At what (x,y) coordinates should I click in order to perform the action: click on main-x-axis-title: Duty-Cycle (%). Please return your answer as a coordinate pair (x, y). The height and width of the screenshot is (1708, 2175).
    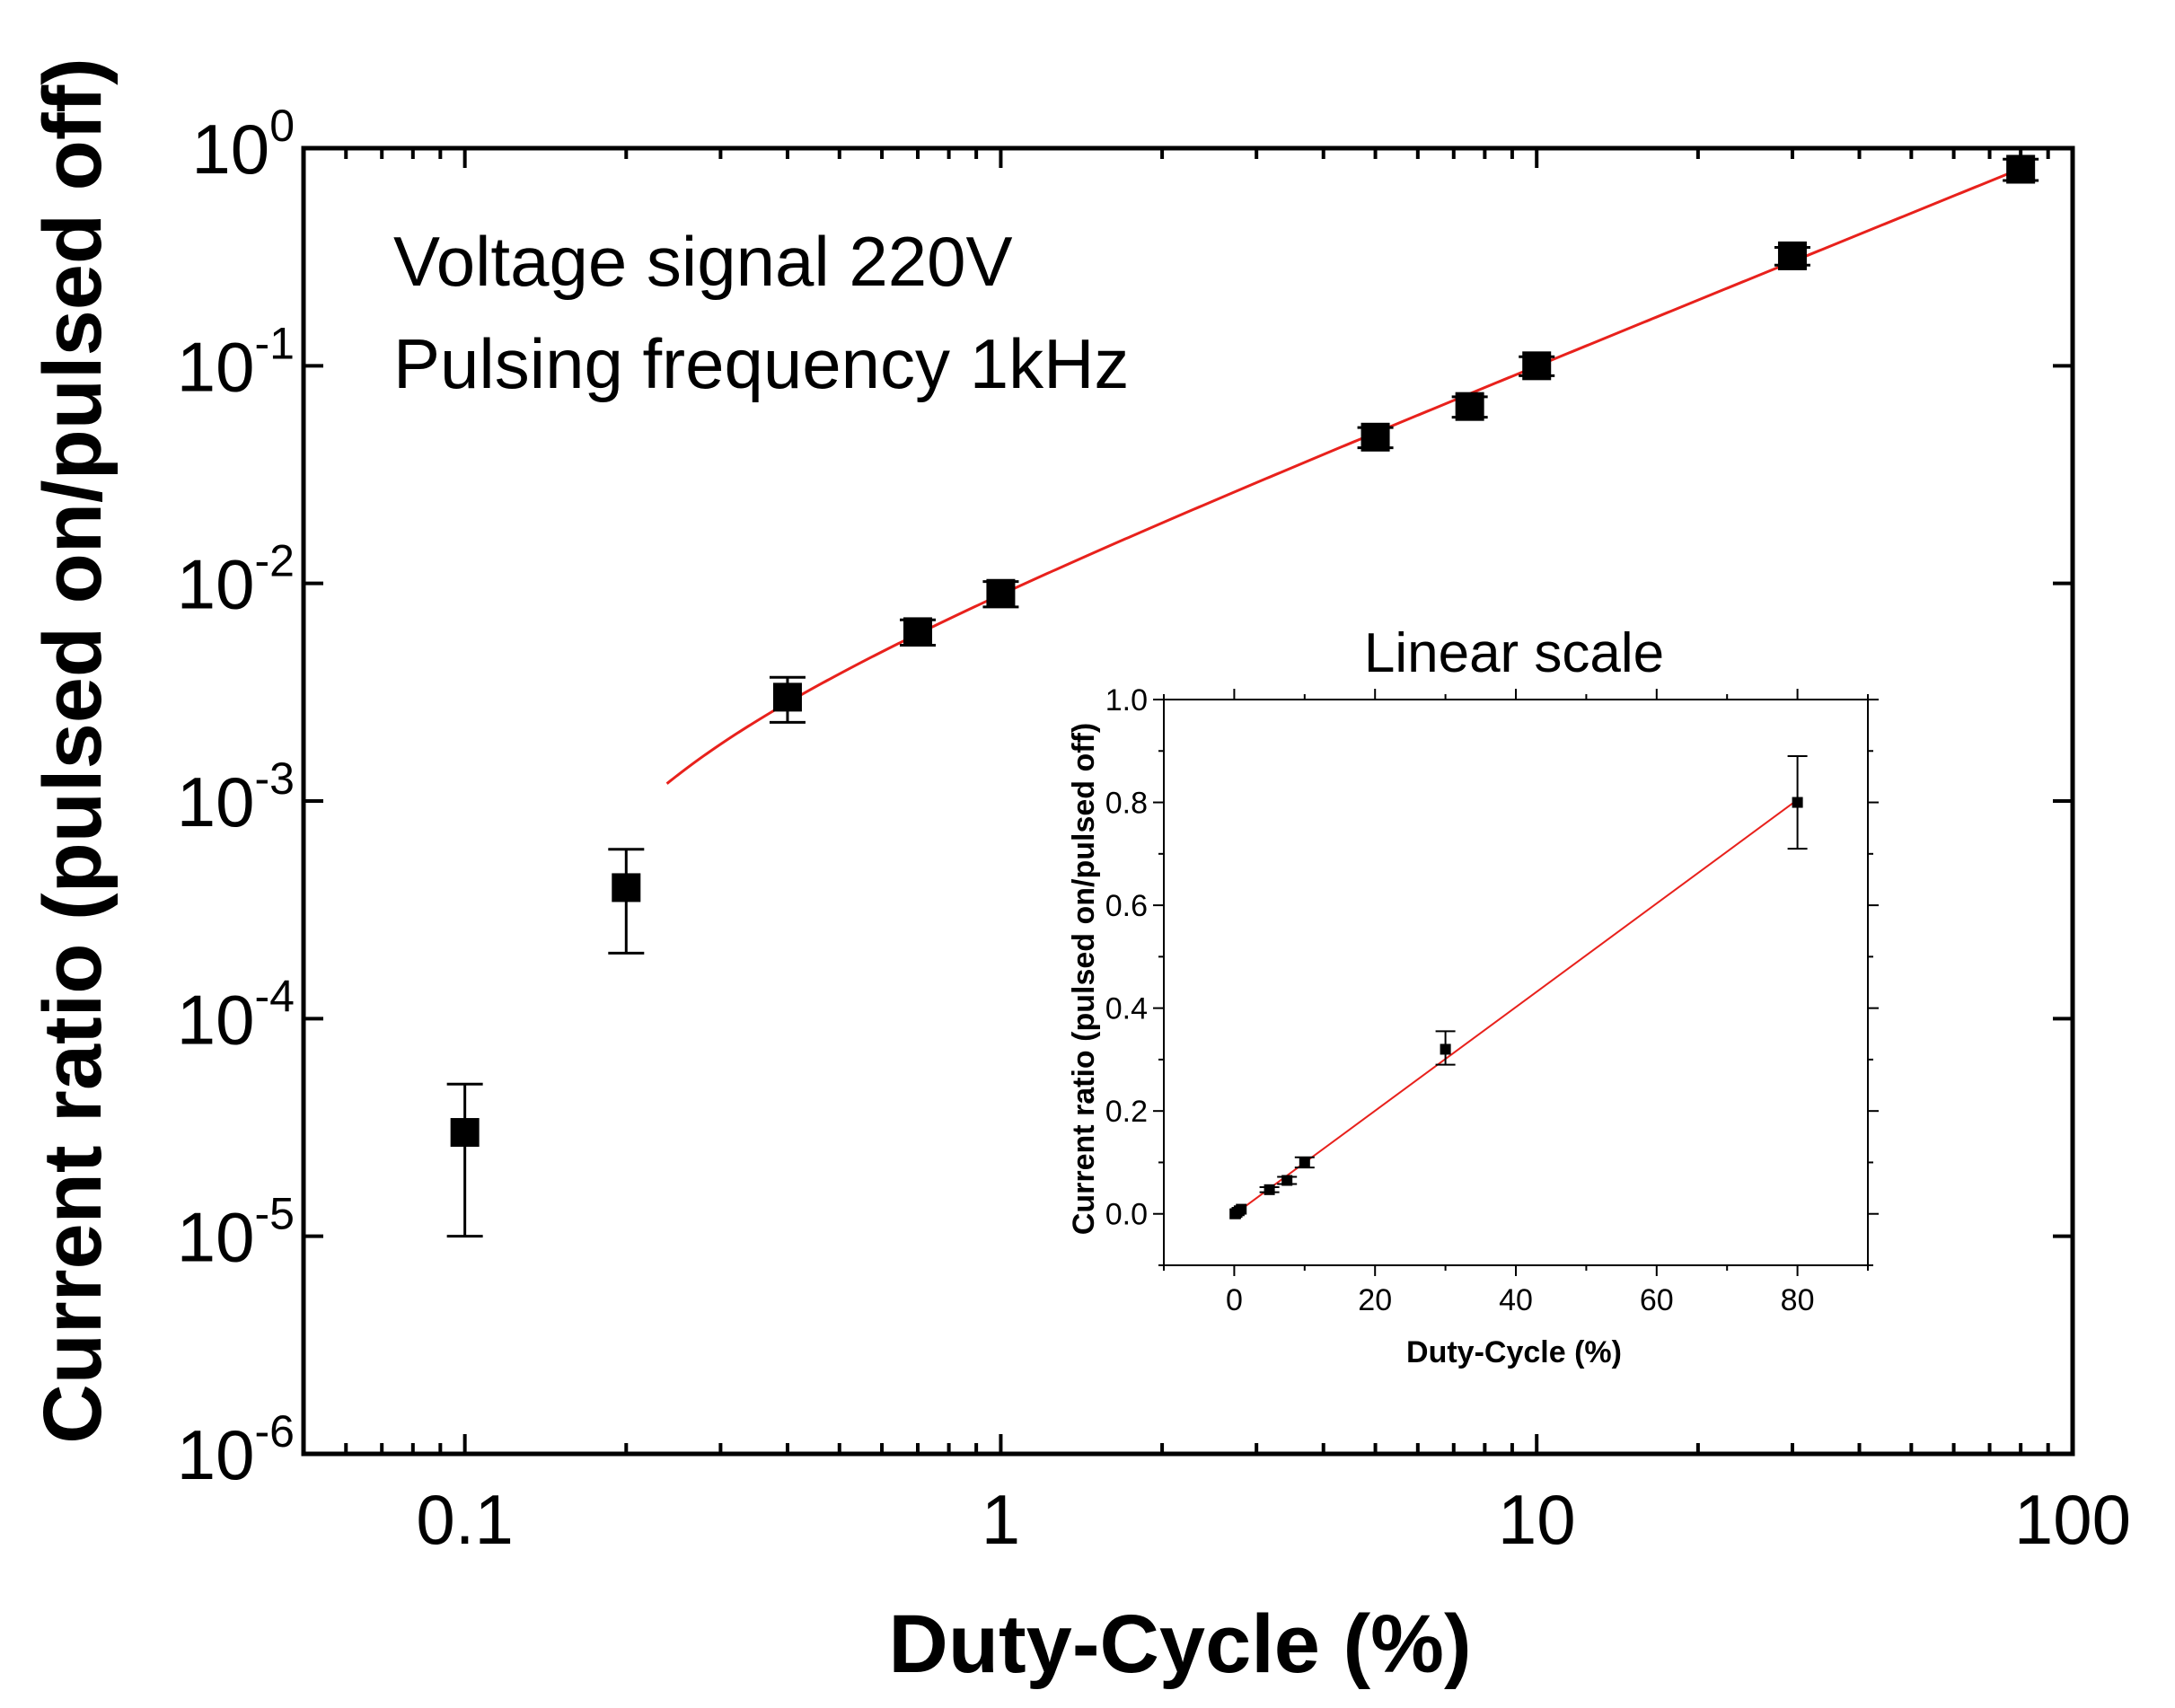
    Looking at the image, I should click on (1180, 1644).